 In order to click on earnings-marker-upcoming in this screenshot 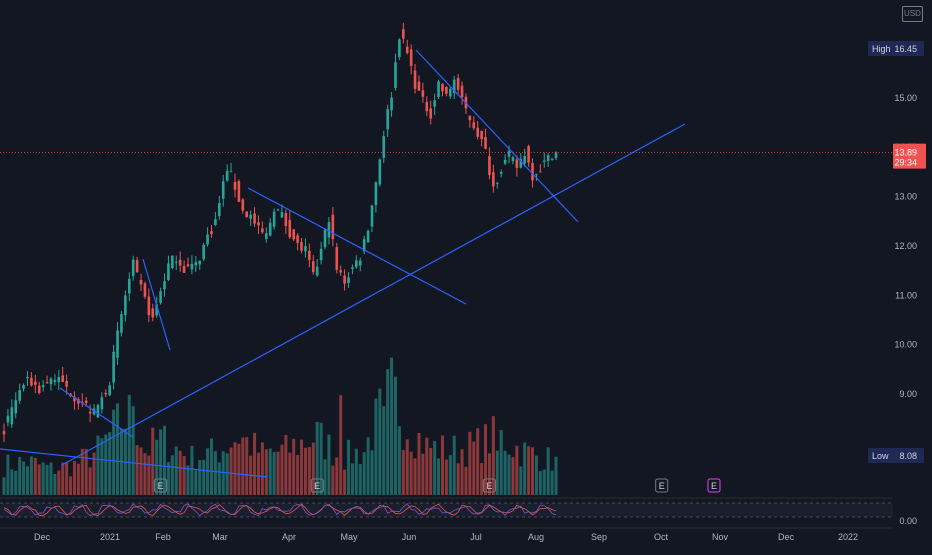, I will do `click(714, 485)`.